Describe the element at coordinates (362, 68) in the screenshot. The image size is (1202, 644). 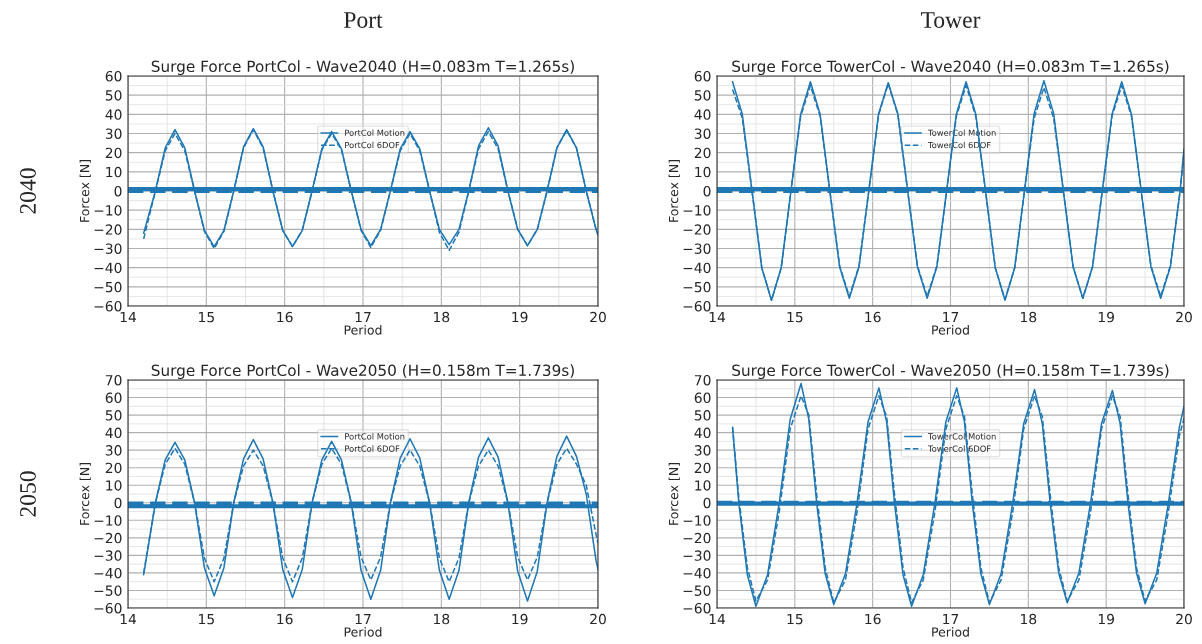
I see `chart-title: Surge Force PortCol - Wave2040 (H=0.083m T=1.265s)` at that location.